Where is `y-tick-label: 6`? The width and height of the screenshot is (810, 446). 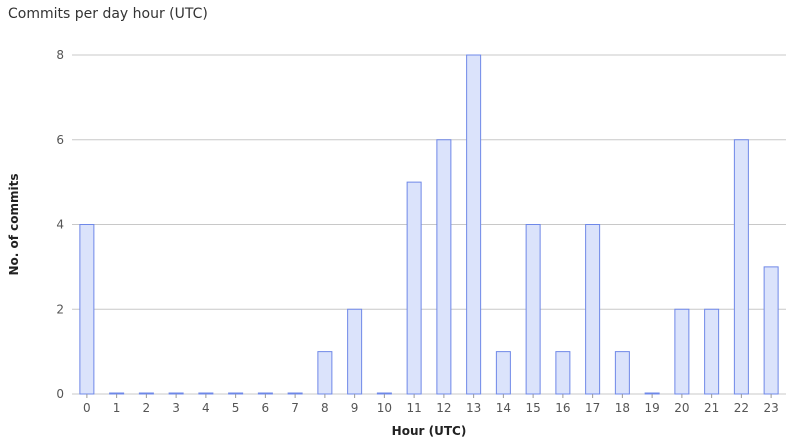
y-tick-label: 6 is located at coordinates (60, 140).